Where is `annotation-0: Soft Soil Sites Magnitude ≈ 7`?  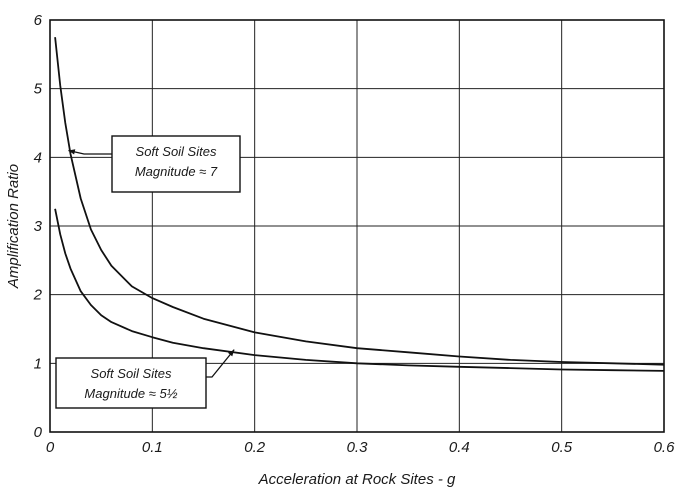 annotation-0: Soft Soil Sites Magnitude ≈ 7 is located at coordinates (154, 164).